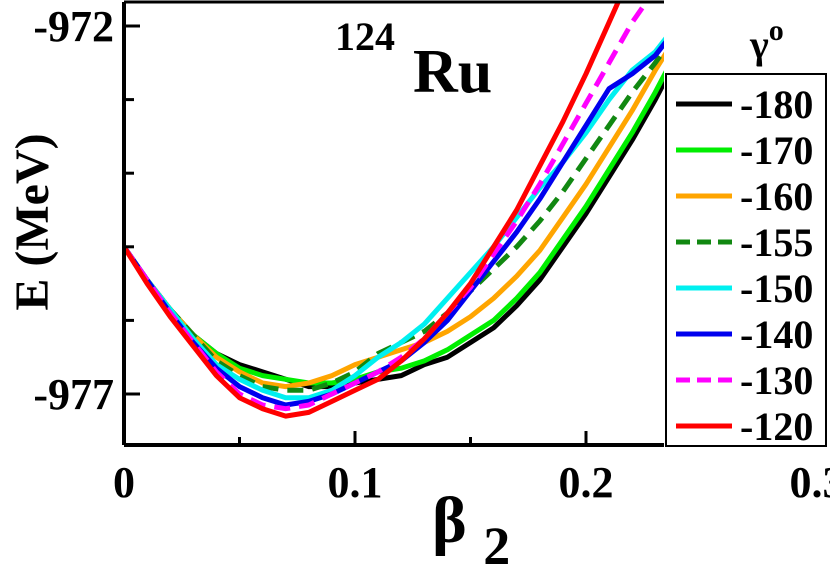  What do you see at coordinates (73, 26) in the screenshot?
I see `y-tick-label: -972` at bounding box center [73, 26].